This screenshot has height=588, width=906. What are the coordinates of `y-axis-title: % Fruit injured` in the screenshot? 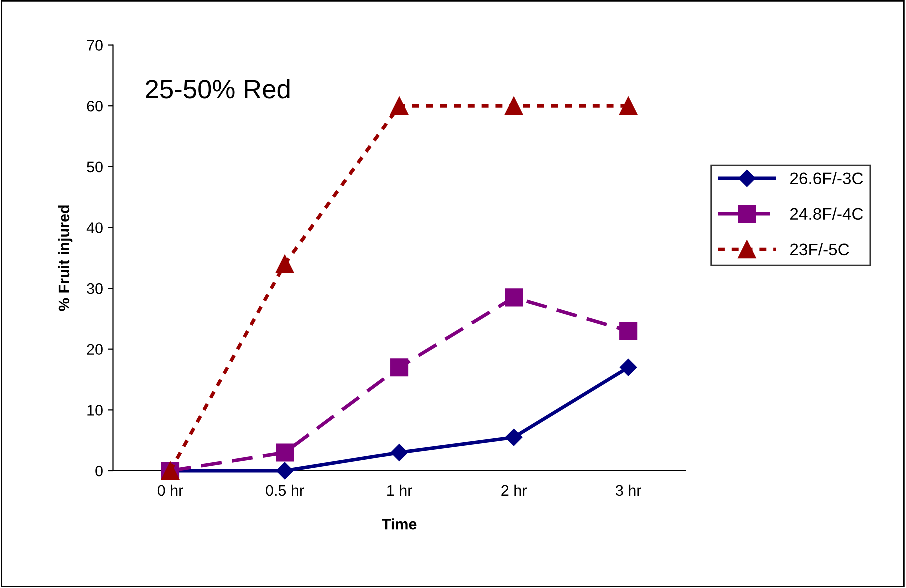 It's located at (65, 259).